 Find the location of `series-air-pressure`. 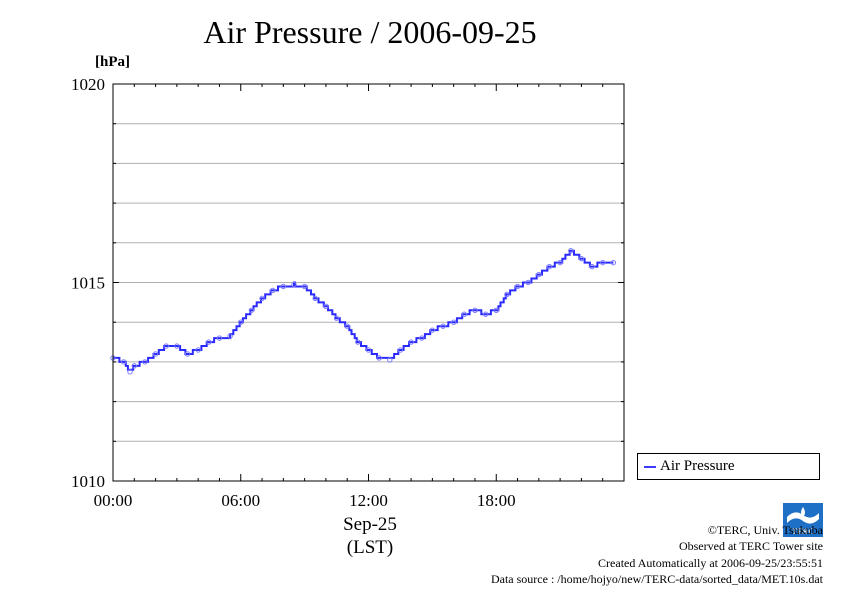

series-air-pressure is located at coordinates (363, 311).